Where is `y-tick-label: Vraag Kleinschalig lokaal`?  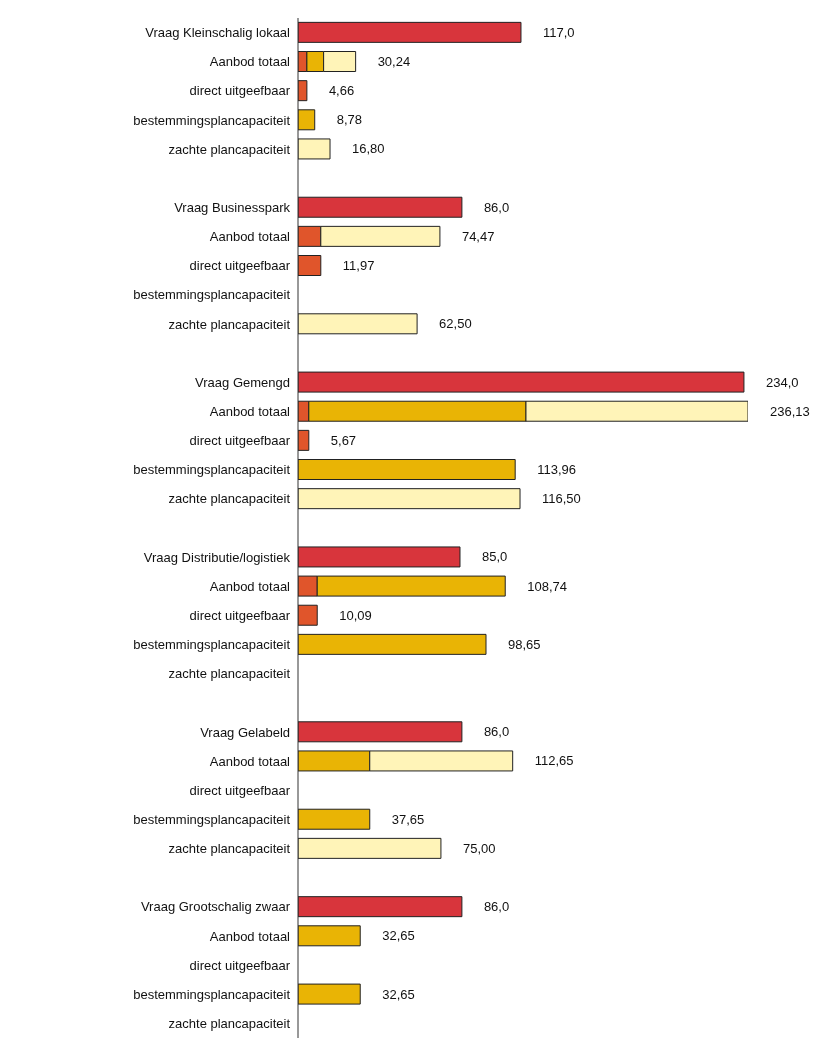
y-tick-label: Vraag Kleinschalig lokaal is located at coordinates (218, 33).